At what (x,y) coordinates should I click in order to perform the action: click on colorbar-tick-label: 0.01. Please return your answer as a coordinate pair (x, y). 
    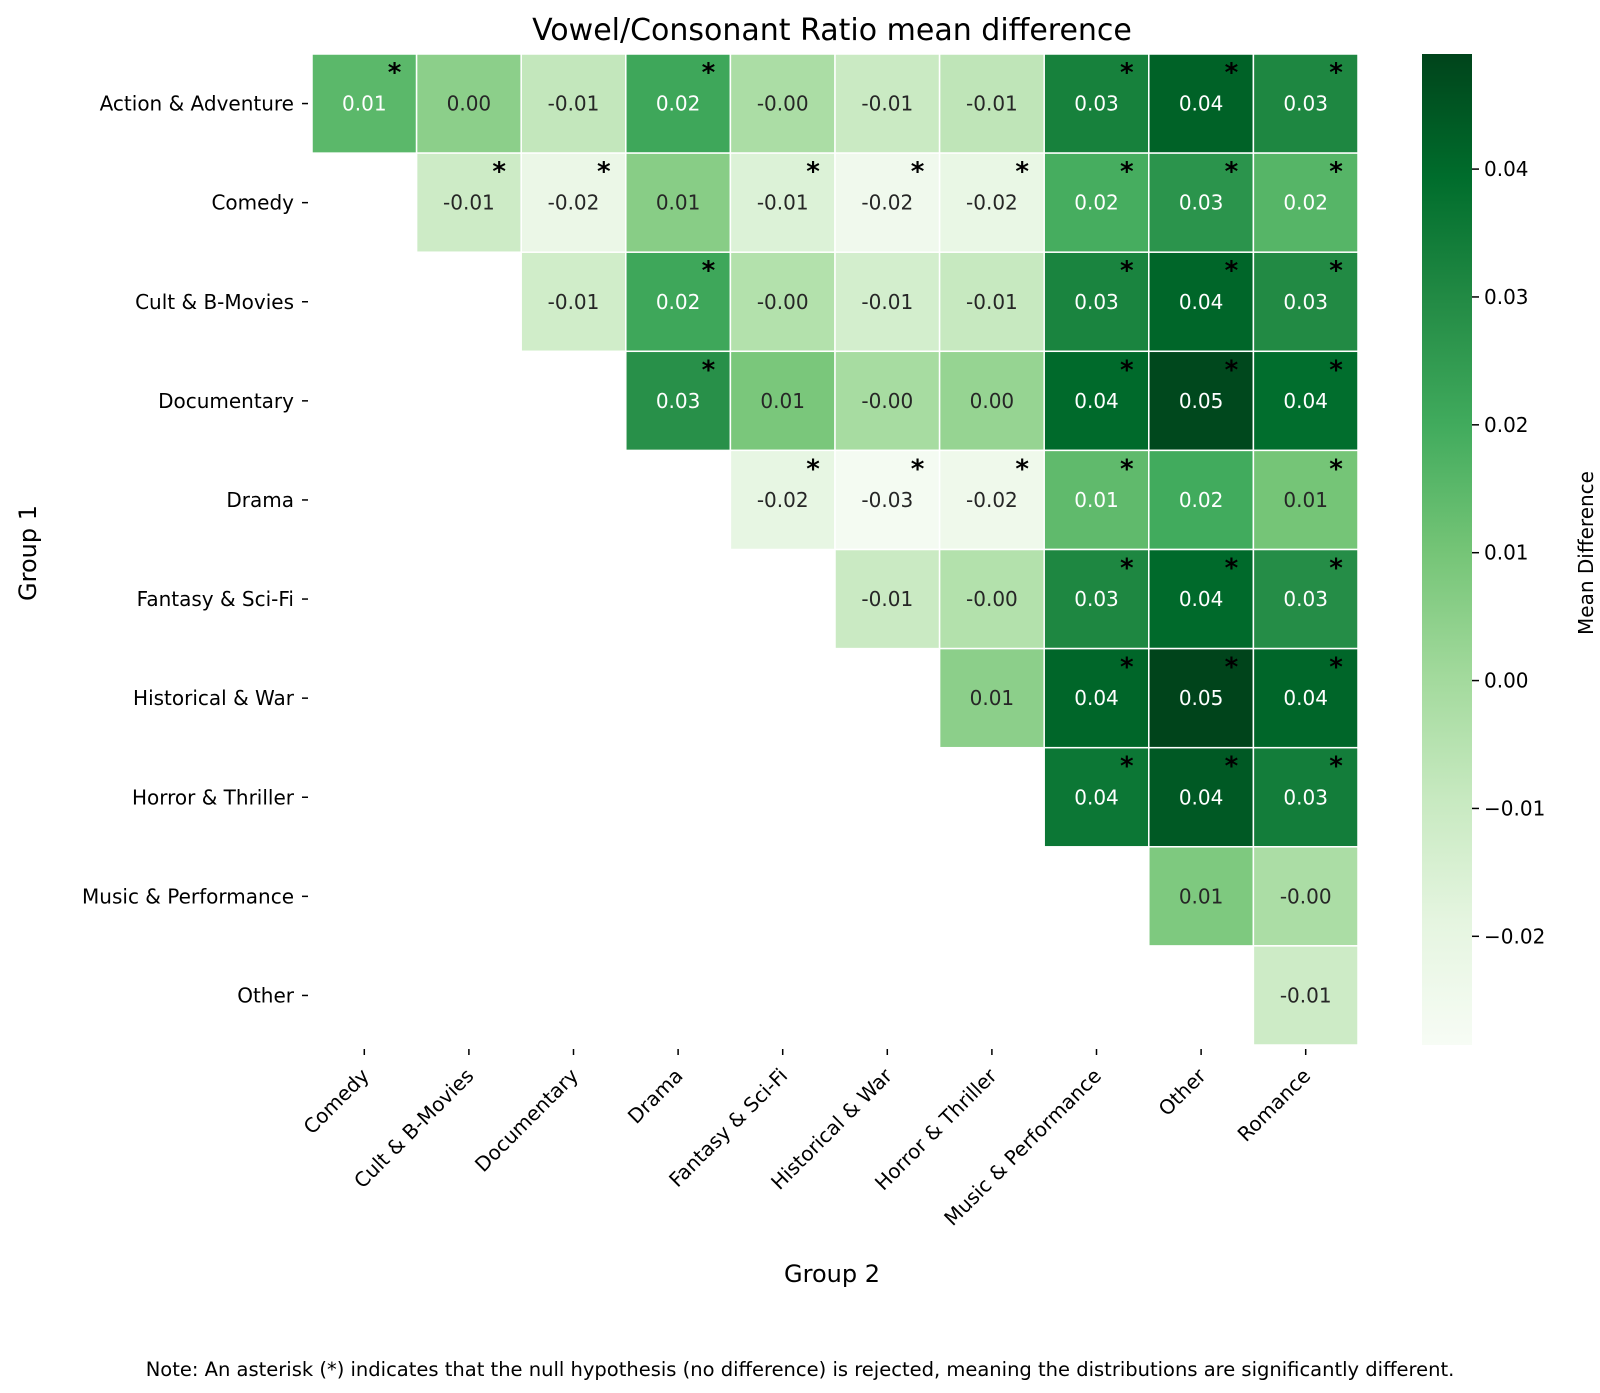
    Looking at the image, I should click on (1506, 553).